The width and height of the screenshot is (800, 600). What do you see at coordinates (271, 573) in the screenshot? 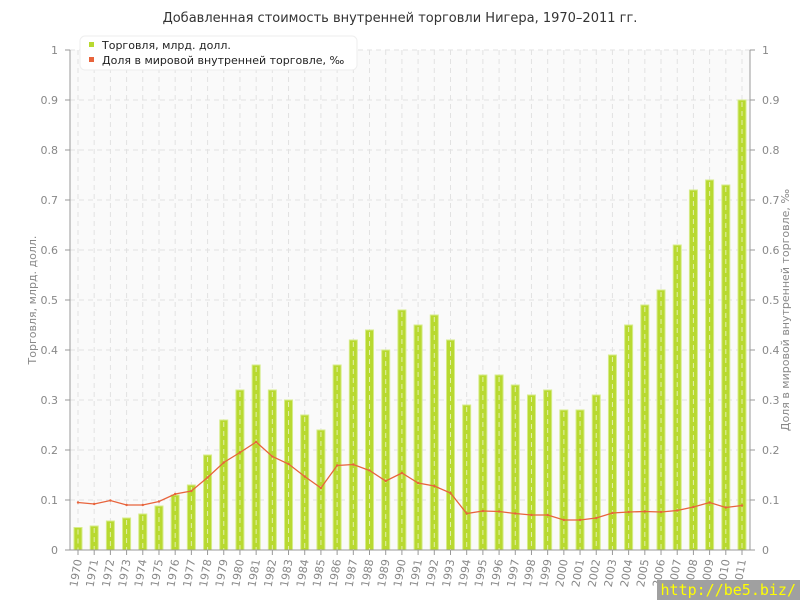
I see `x-tick-label: 1982` at bounding box center [271, 573].